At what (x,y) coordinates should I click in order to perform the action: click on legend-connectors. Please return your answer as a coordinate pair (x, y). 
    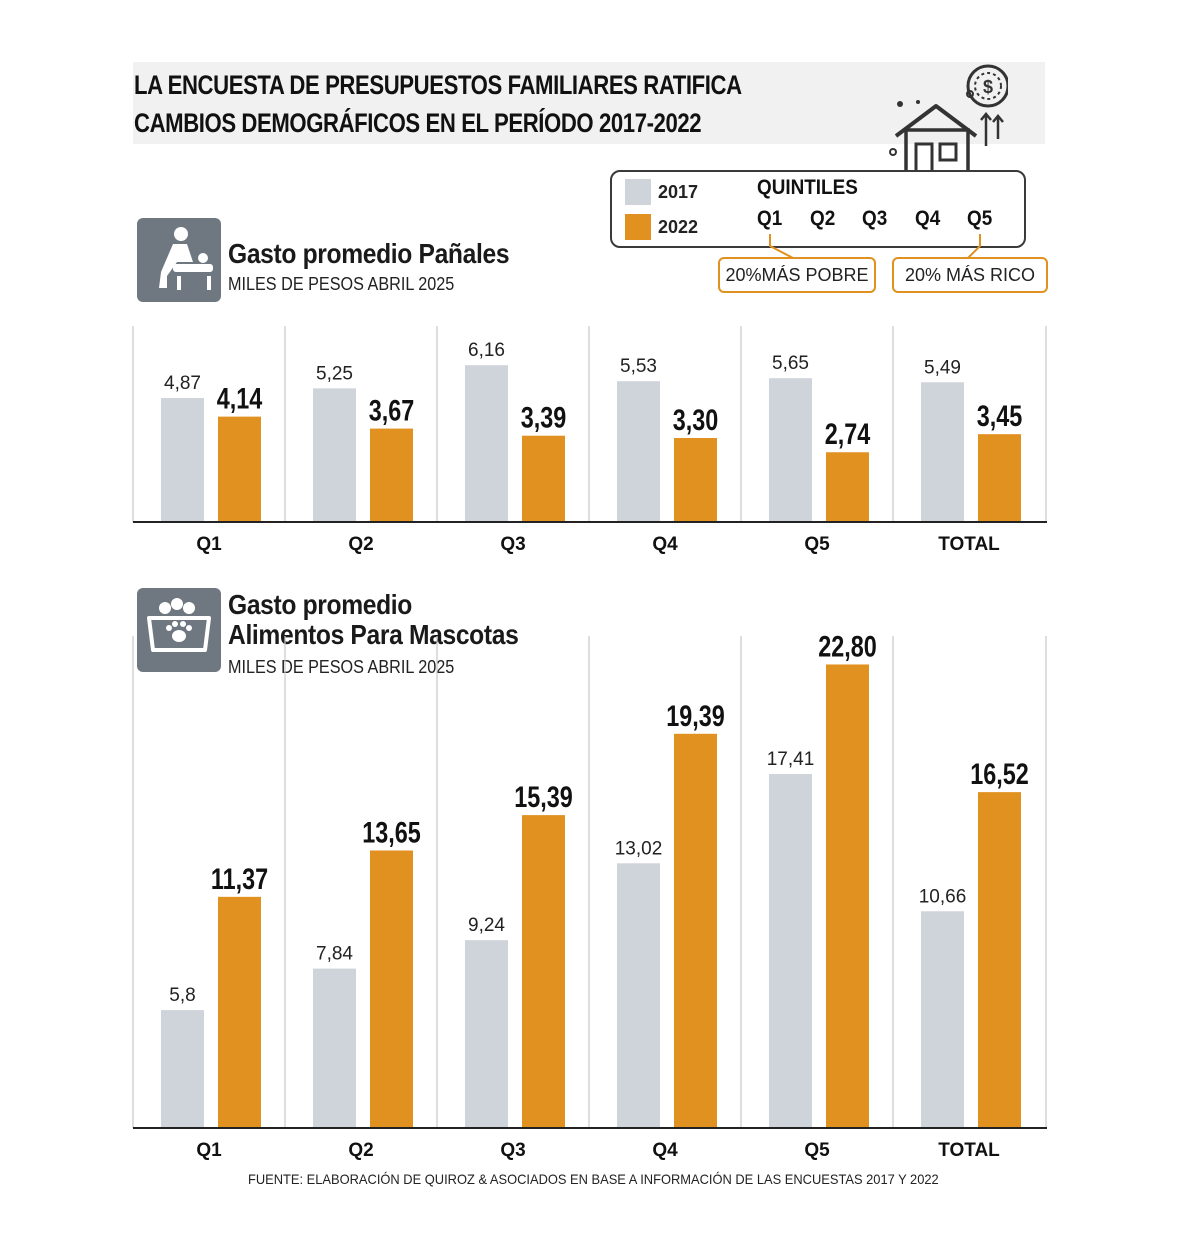
    Looking at the image, I should click on (875, 246).